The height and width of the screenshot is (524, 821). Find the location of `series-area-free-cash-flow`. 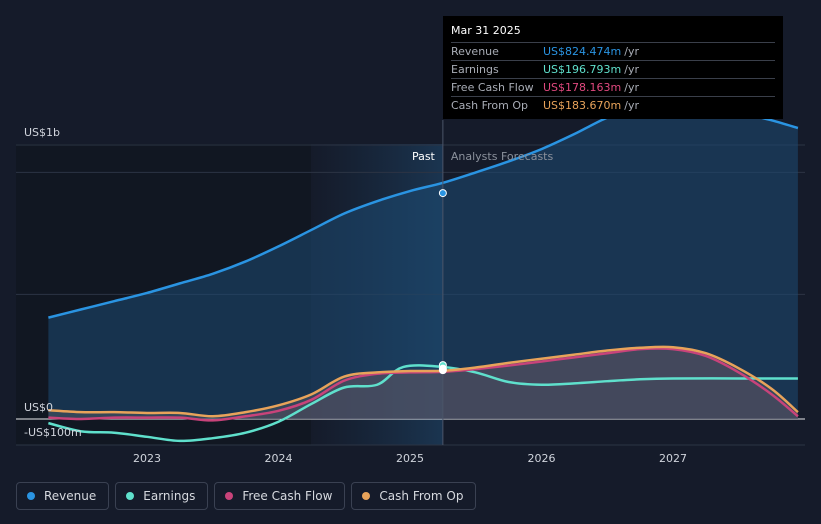

series-area-free-cash-flow is located at coordinates (423, 384).